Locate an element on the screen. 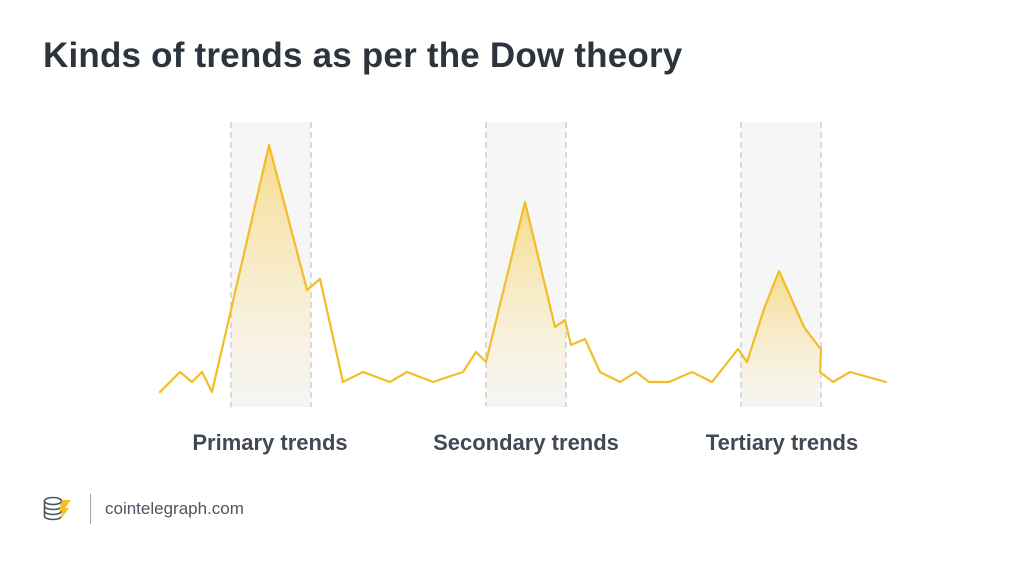 This screenshot has width=1024, height=566. label-tertiary-trends: Tertiary trends is located at coordinates (782, 442).